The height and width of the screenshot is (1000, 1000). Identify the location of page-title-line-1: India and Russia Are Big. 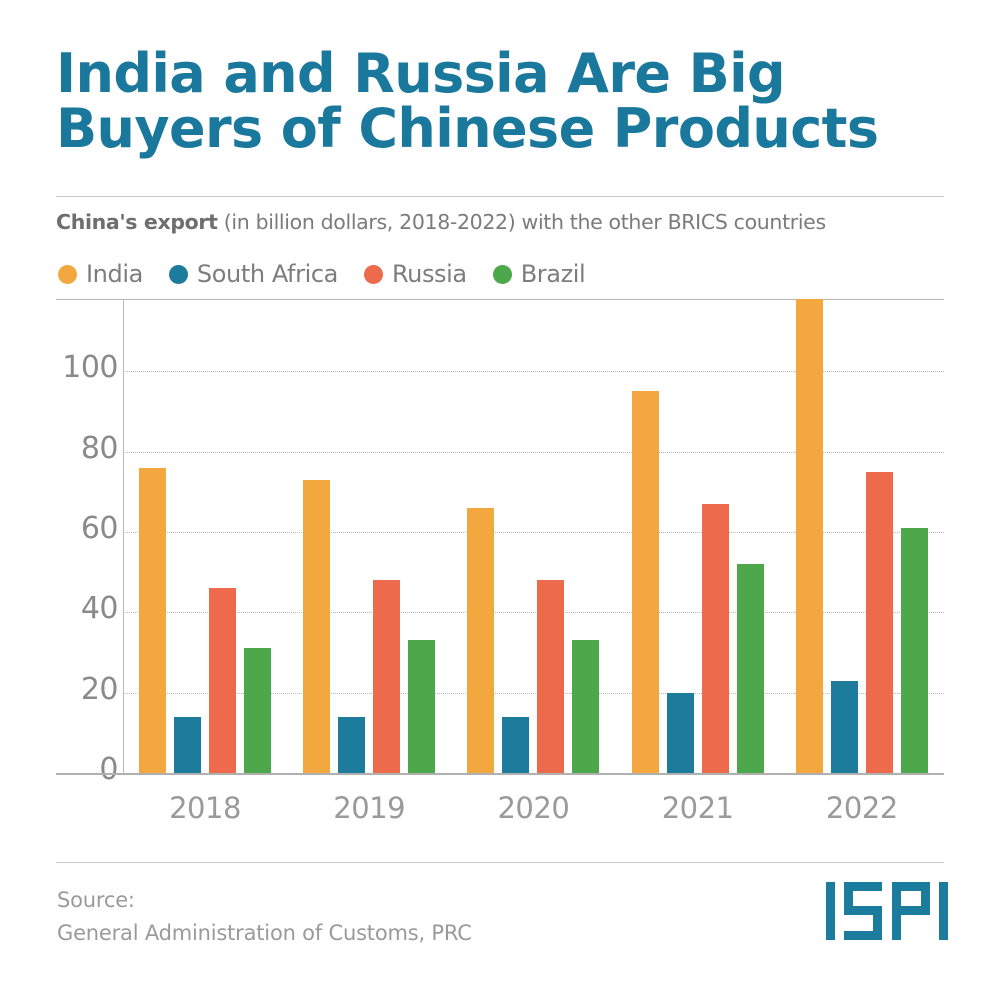
(421, 73).